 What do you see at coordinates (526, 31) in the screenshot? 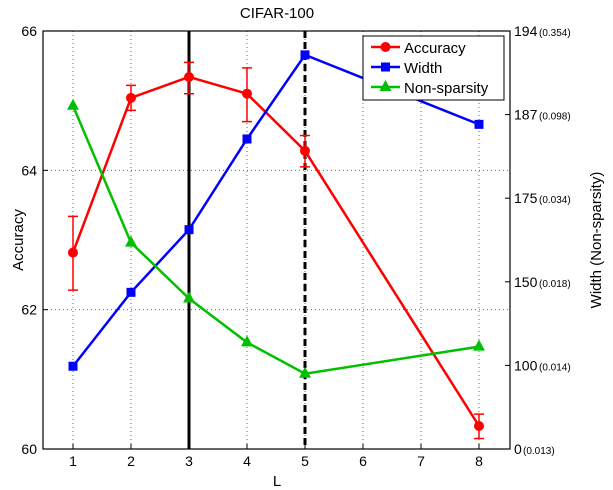
I see `y2-tick-label-width: 194` at bounding box center [526, 31].